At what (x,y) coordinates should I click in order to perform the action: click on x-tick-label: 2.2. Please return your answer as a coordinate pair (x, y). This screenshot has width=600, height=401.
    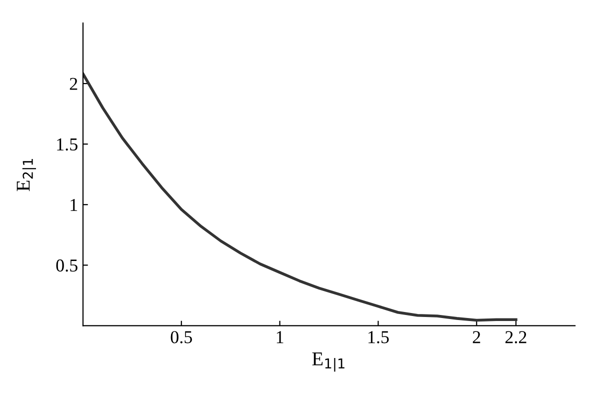
    Looking at the image, I should click on (515, 337).